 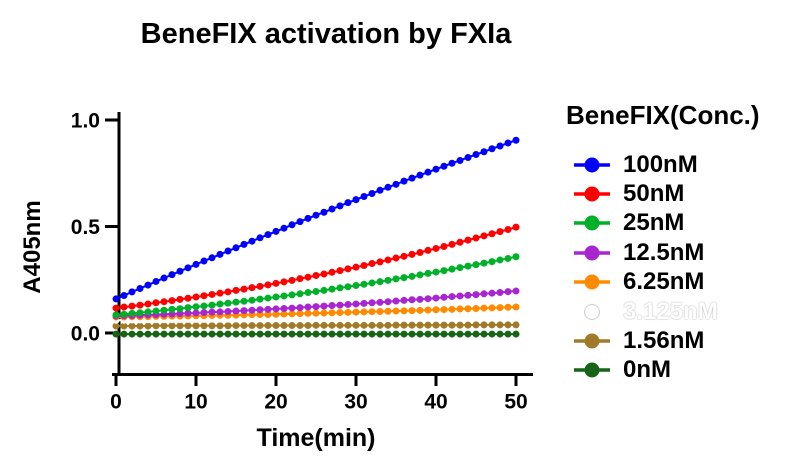 I want to click on x-tick-label: 20, so click(x=275, y=402).